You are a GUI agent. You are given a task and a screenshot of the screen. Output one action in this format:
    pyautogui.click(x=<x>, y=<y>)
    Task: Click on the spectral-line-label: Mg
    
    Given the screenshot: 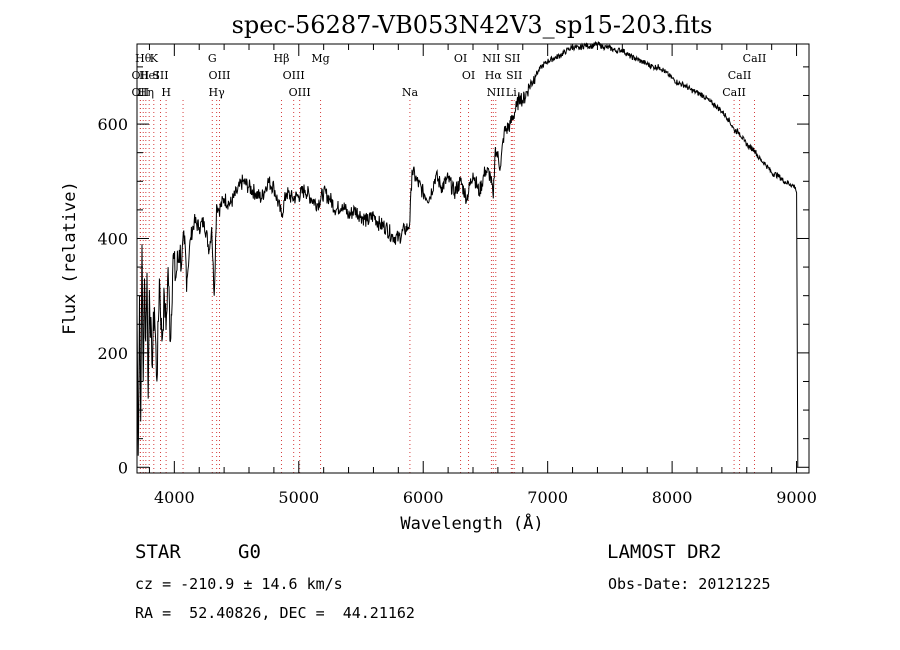 What is the action you would take?
    pyautogui.click(x=320, y=58)
    